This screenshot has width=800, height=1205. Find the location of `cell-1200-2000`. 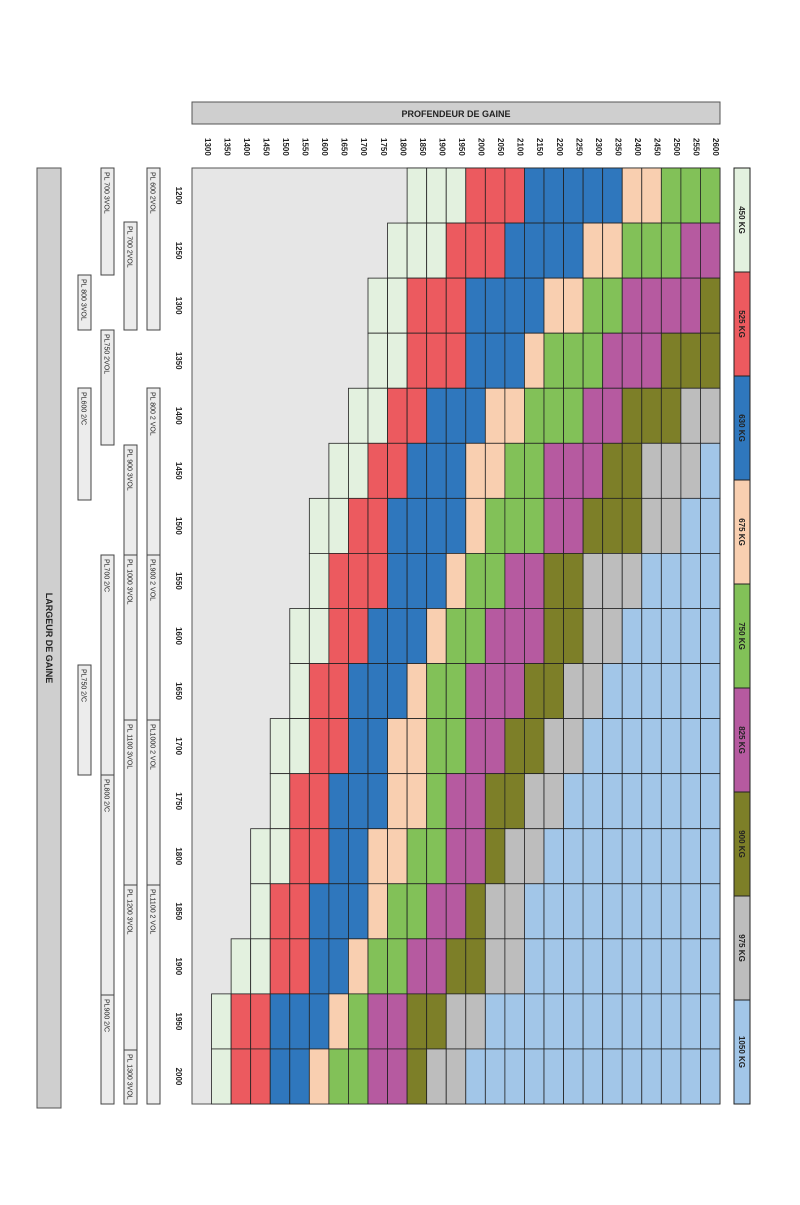

cell-1200-2000 is located at coordinates (475, 195).